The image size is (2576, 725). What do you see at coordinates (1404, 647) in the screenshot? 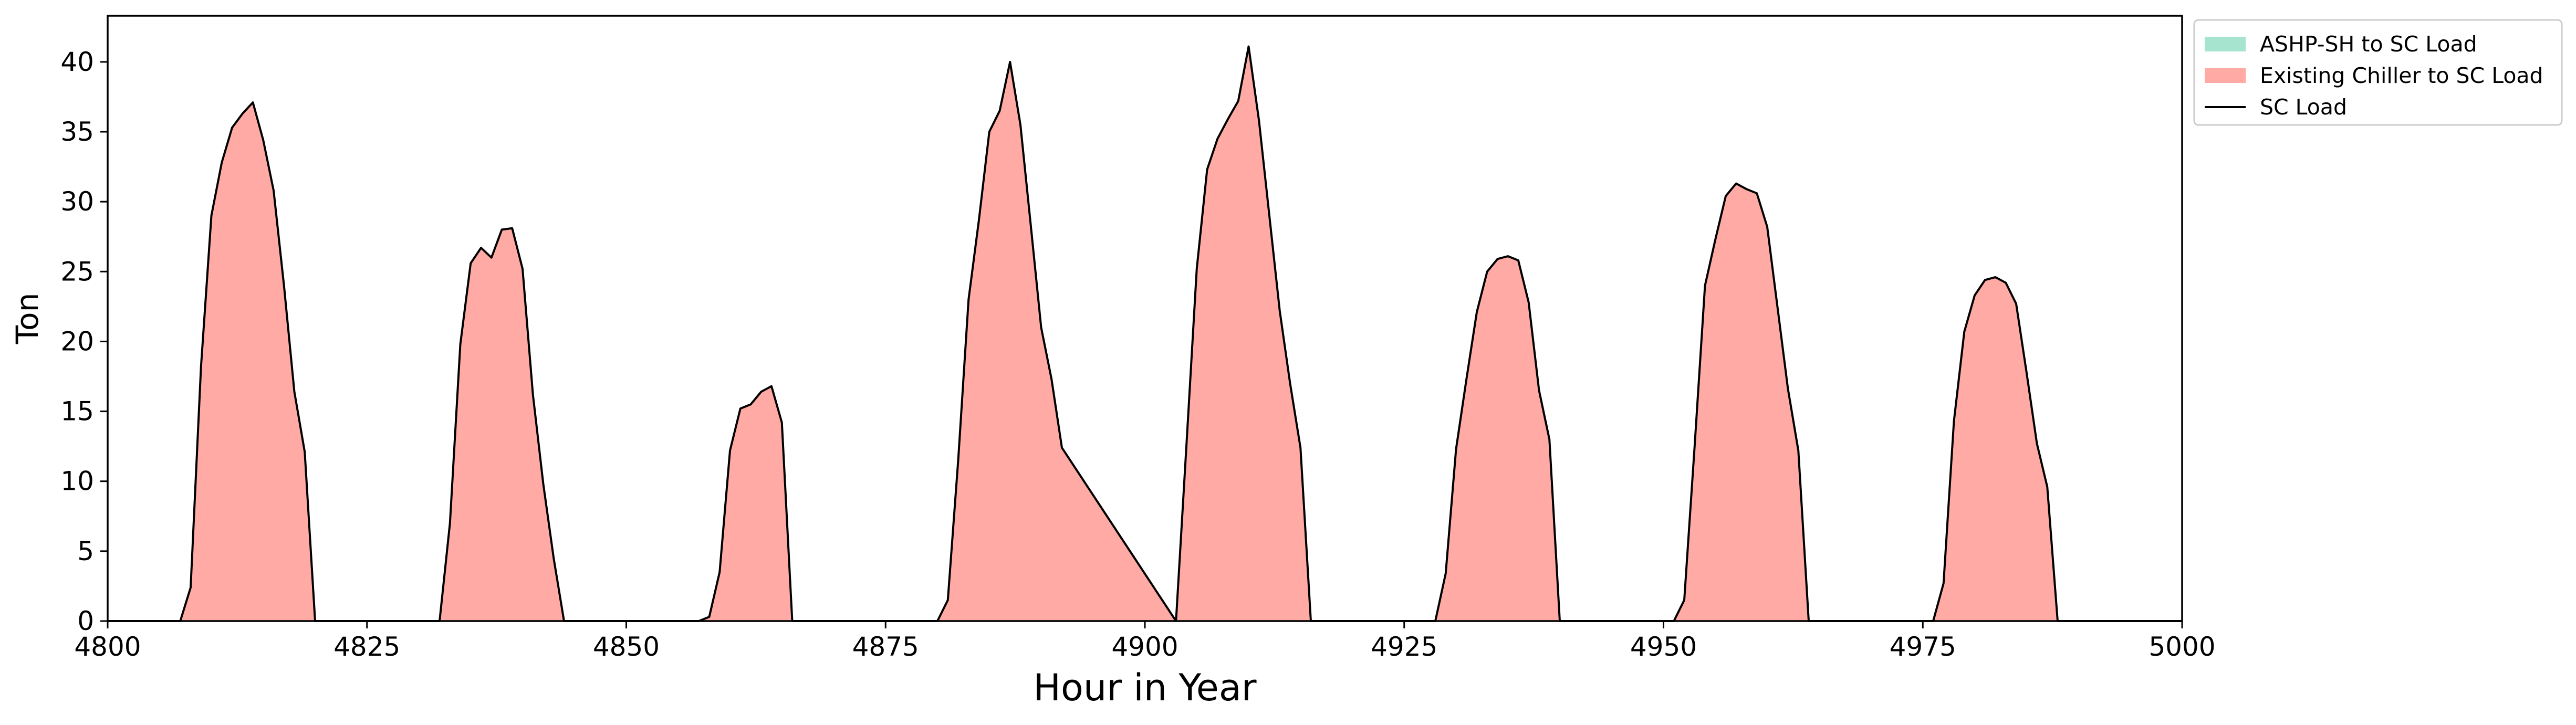
I see `x-tick-label: 4925` at bounding box center [1404, 647].